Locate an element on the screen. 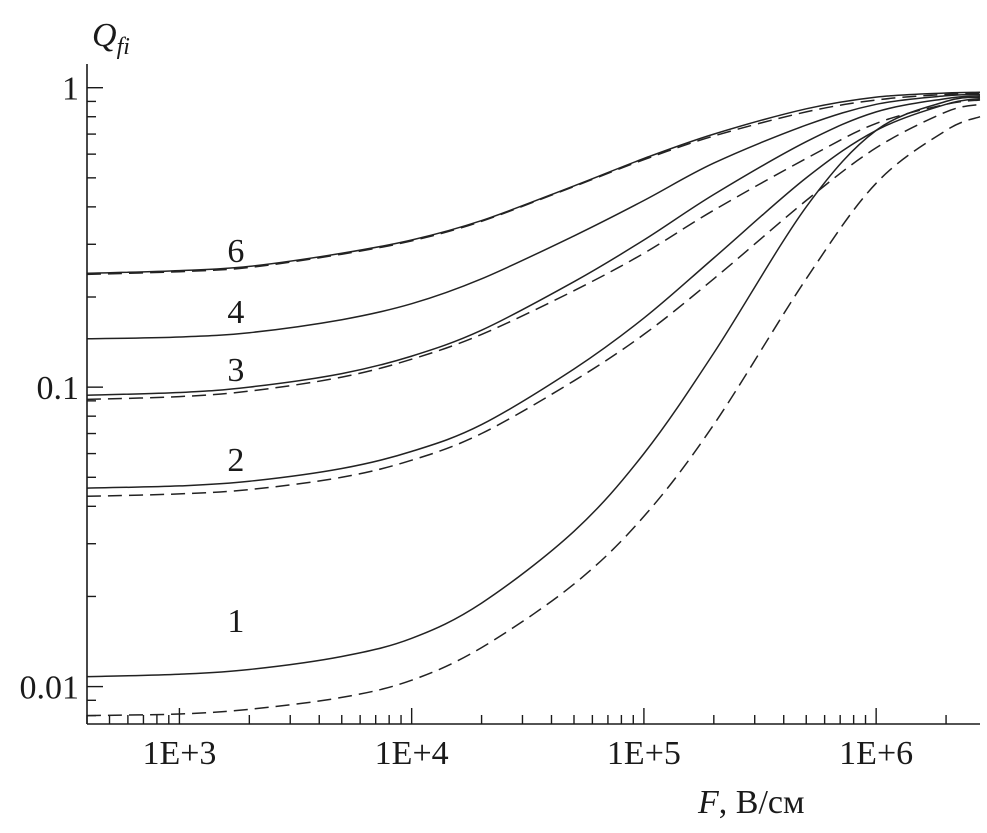 This screenshot has width=987, height=833. x-tick-labels: 1E+3 1E+4 1E+5 1E+6 is located at coordinates (527, 753).